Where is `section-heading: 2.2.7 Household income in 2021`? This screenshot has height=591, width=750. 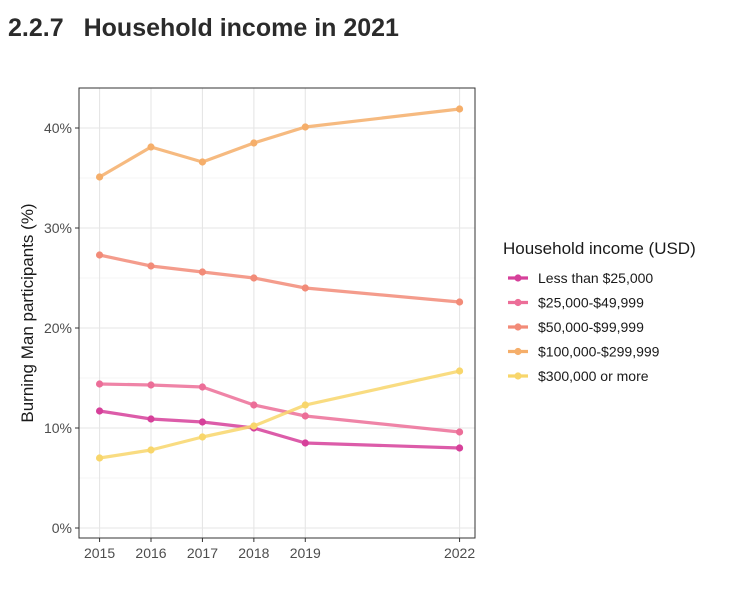 section-heading: 2.2.7 Household income in 2021 is located at coordinates (203, 28).